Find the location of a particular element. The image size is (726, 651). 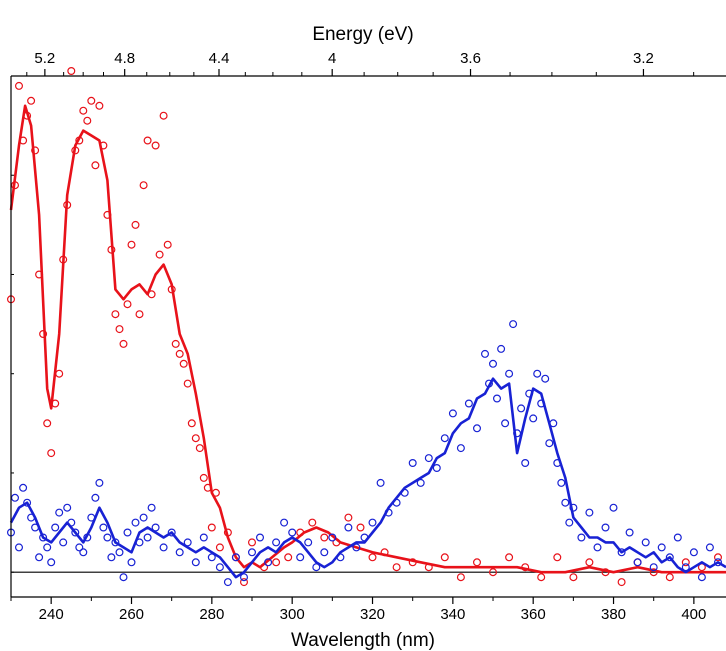

x-tick-label: 320 is located at coordinates (372, 614).